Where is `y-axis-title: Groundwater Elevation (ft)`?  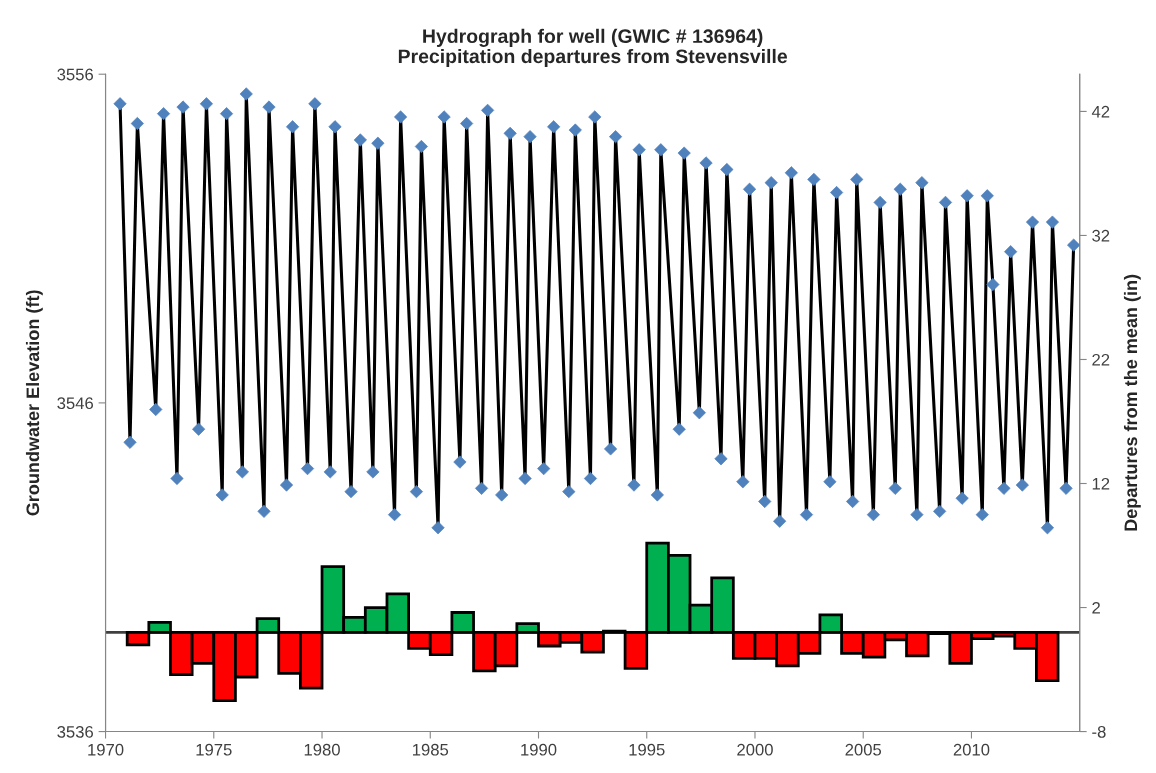
y-axis-title: Groundwater Elevation (ft) is located at coordinates (34, 403).